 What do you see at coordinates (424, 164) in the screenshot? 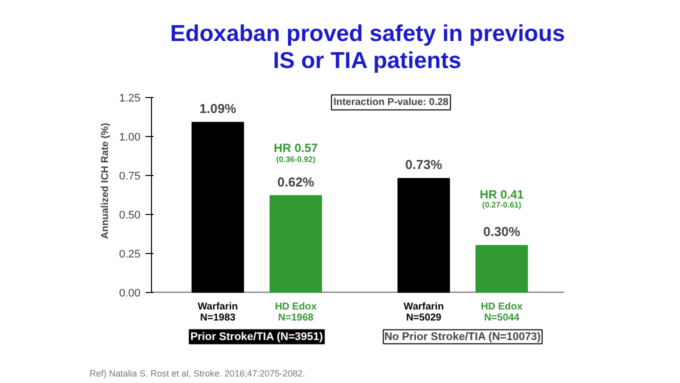
I see `data-label: 0.73%` at bounding box center [424, 164].